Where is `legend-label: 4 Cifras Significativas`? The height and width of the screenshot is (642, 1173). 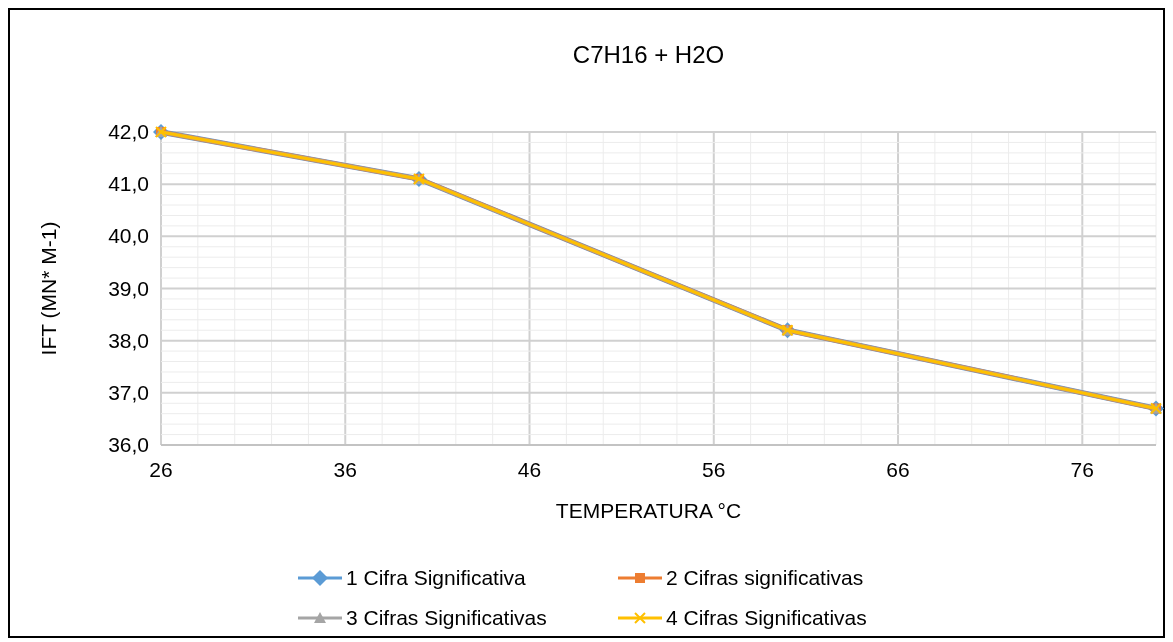
legend-label: 4 Cifras Significativas is located at coordinates (766, 617).